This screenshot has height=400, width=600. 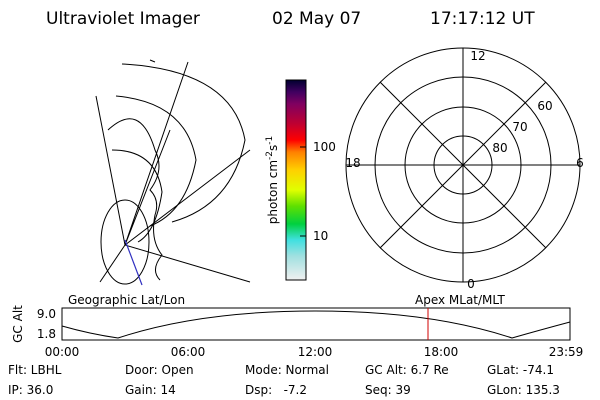 I want to click on map-label: Apex MLat/MLT, so click(x=460, y=300).